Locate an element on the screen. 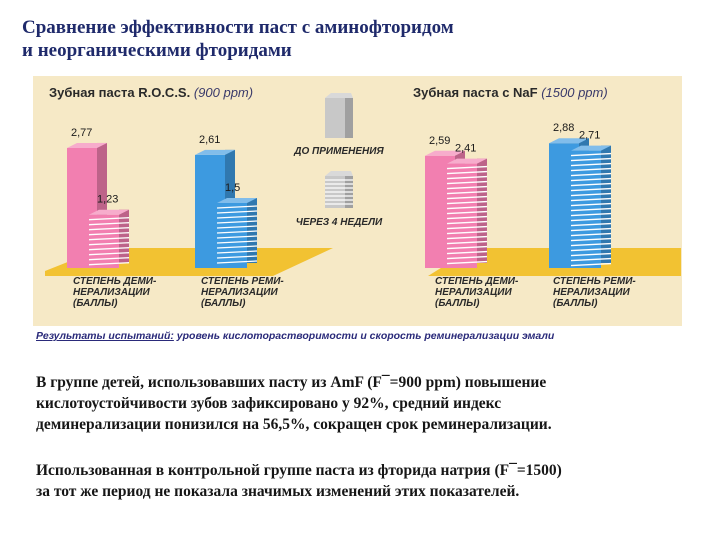 The image size is (720, 540). category-label-4-line-3: (БАЛЛЫ) is located at coordinates (575, 303).